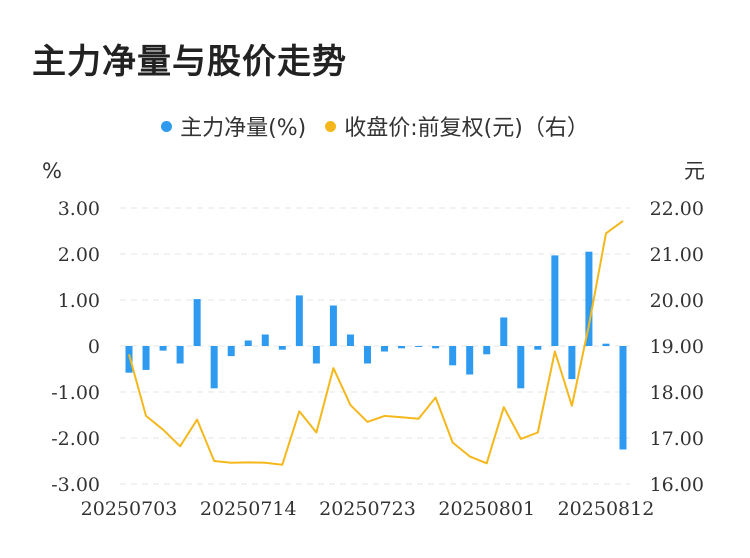  Describe the element at coordinates (677, 393) in the screenshot. I see `right-tick-label: 18.00` at that location.